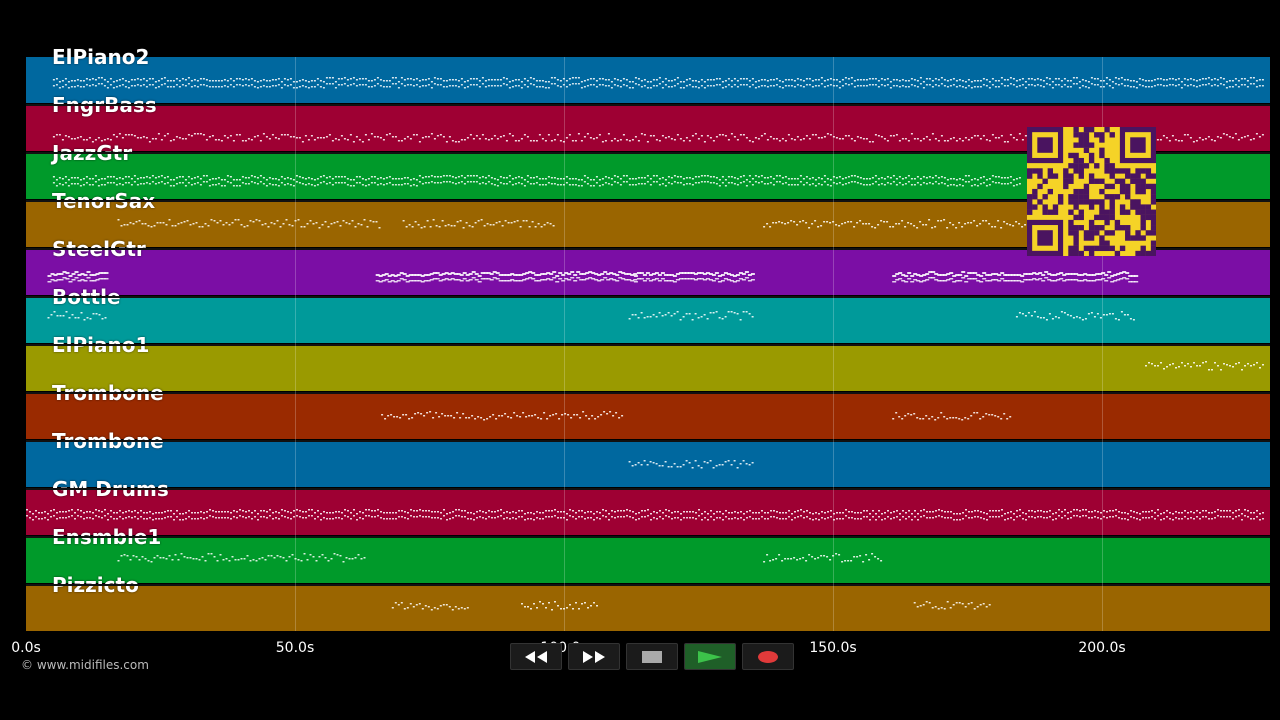 This screenshot has width=1280, height=720. I want to click on stop-button, so click(652, 656).